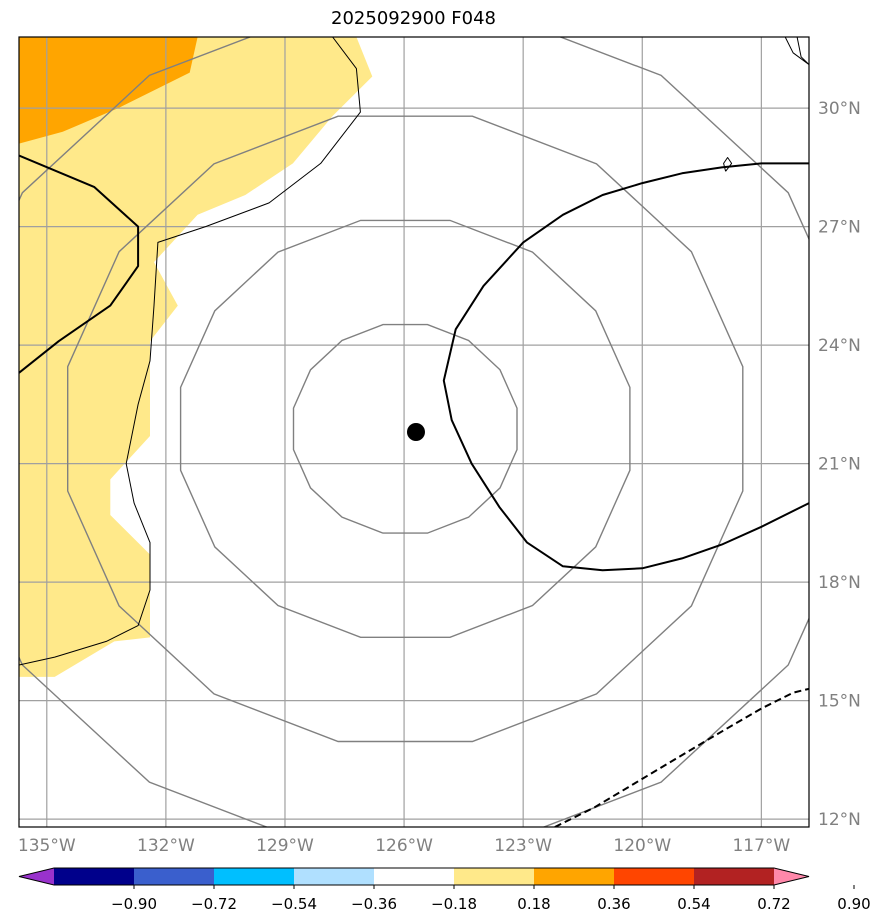  Describe the element at coordinates (214, 904) in the screenshot. I see `colorbar-tick-label: −0.72` at that location.